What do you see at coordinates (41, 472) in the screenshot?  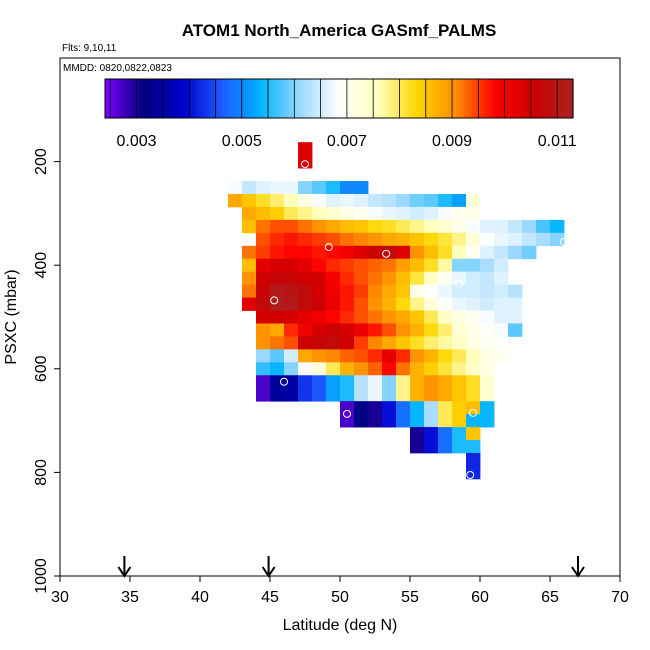 I see `y-tick-label: 800` at bounding box center [41, 472].